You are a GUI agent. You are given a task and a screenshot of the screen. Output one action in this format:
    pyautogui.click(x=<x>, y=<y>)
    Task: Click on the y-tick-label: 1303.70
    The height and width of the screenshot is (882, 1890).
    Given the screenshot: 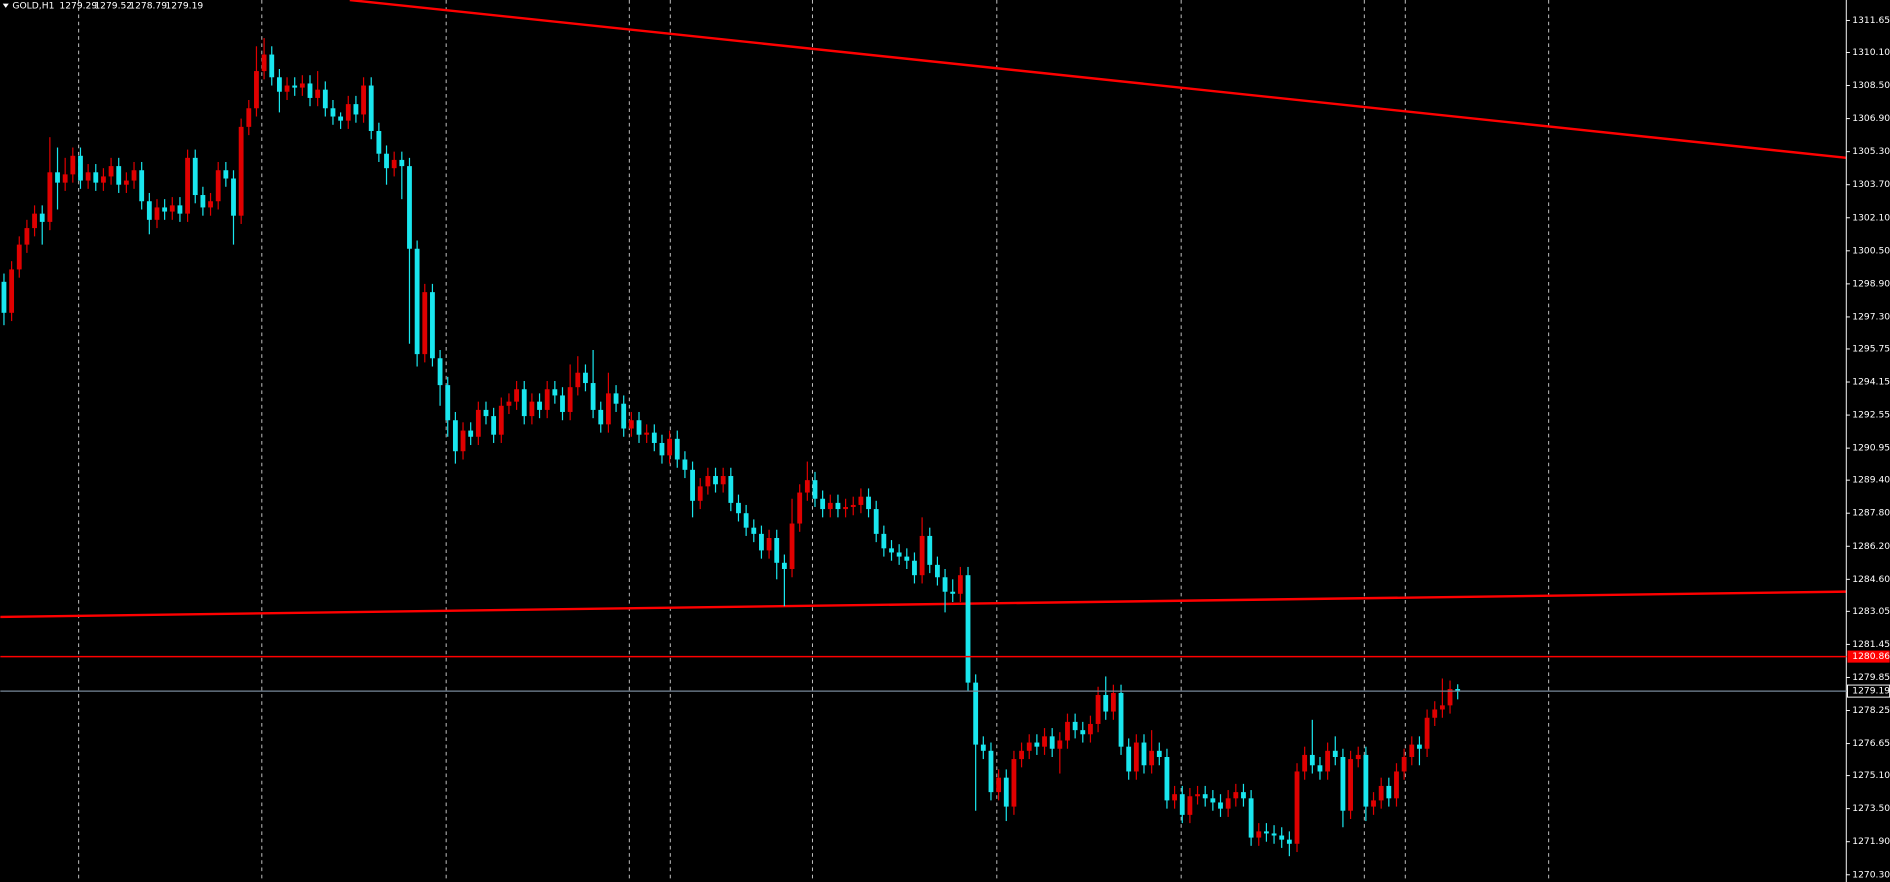 What is the action you would take?
    pyautogui.click(x=1871, y=185)
    